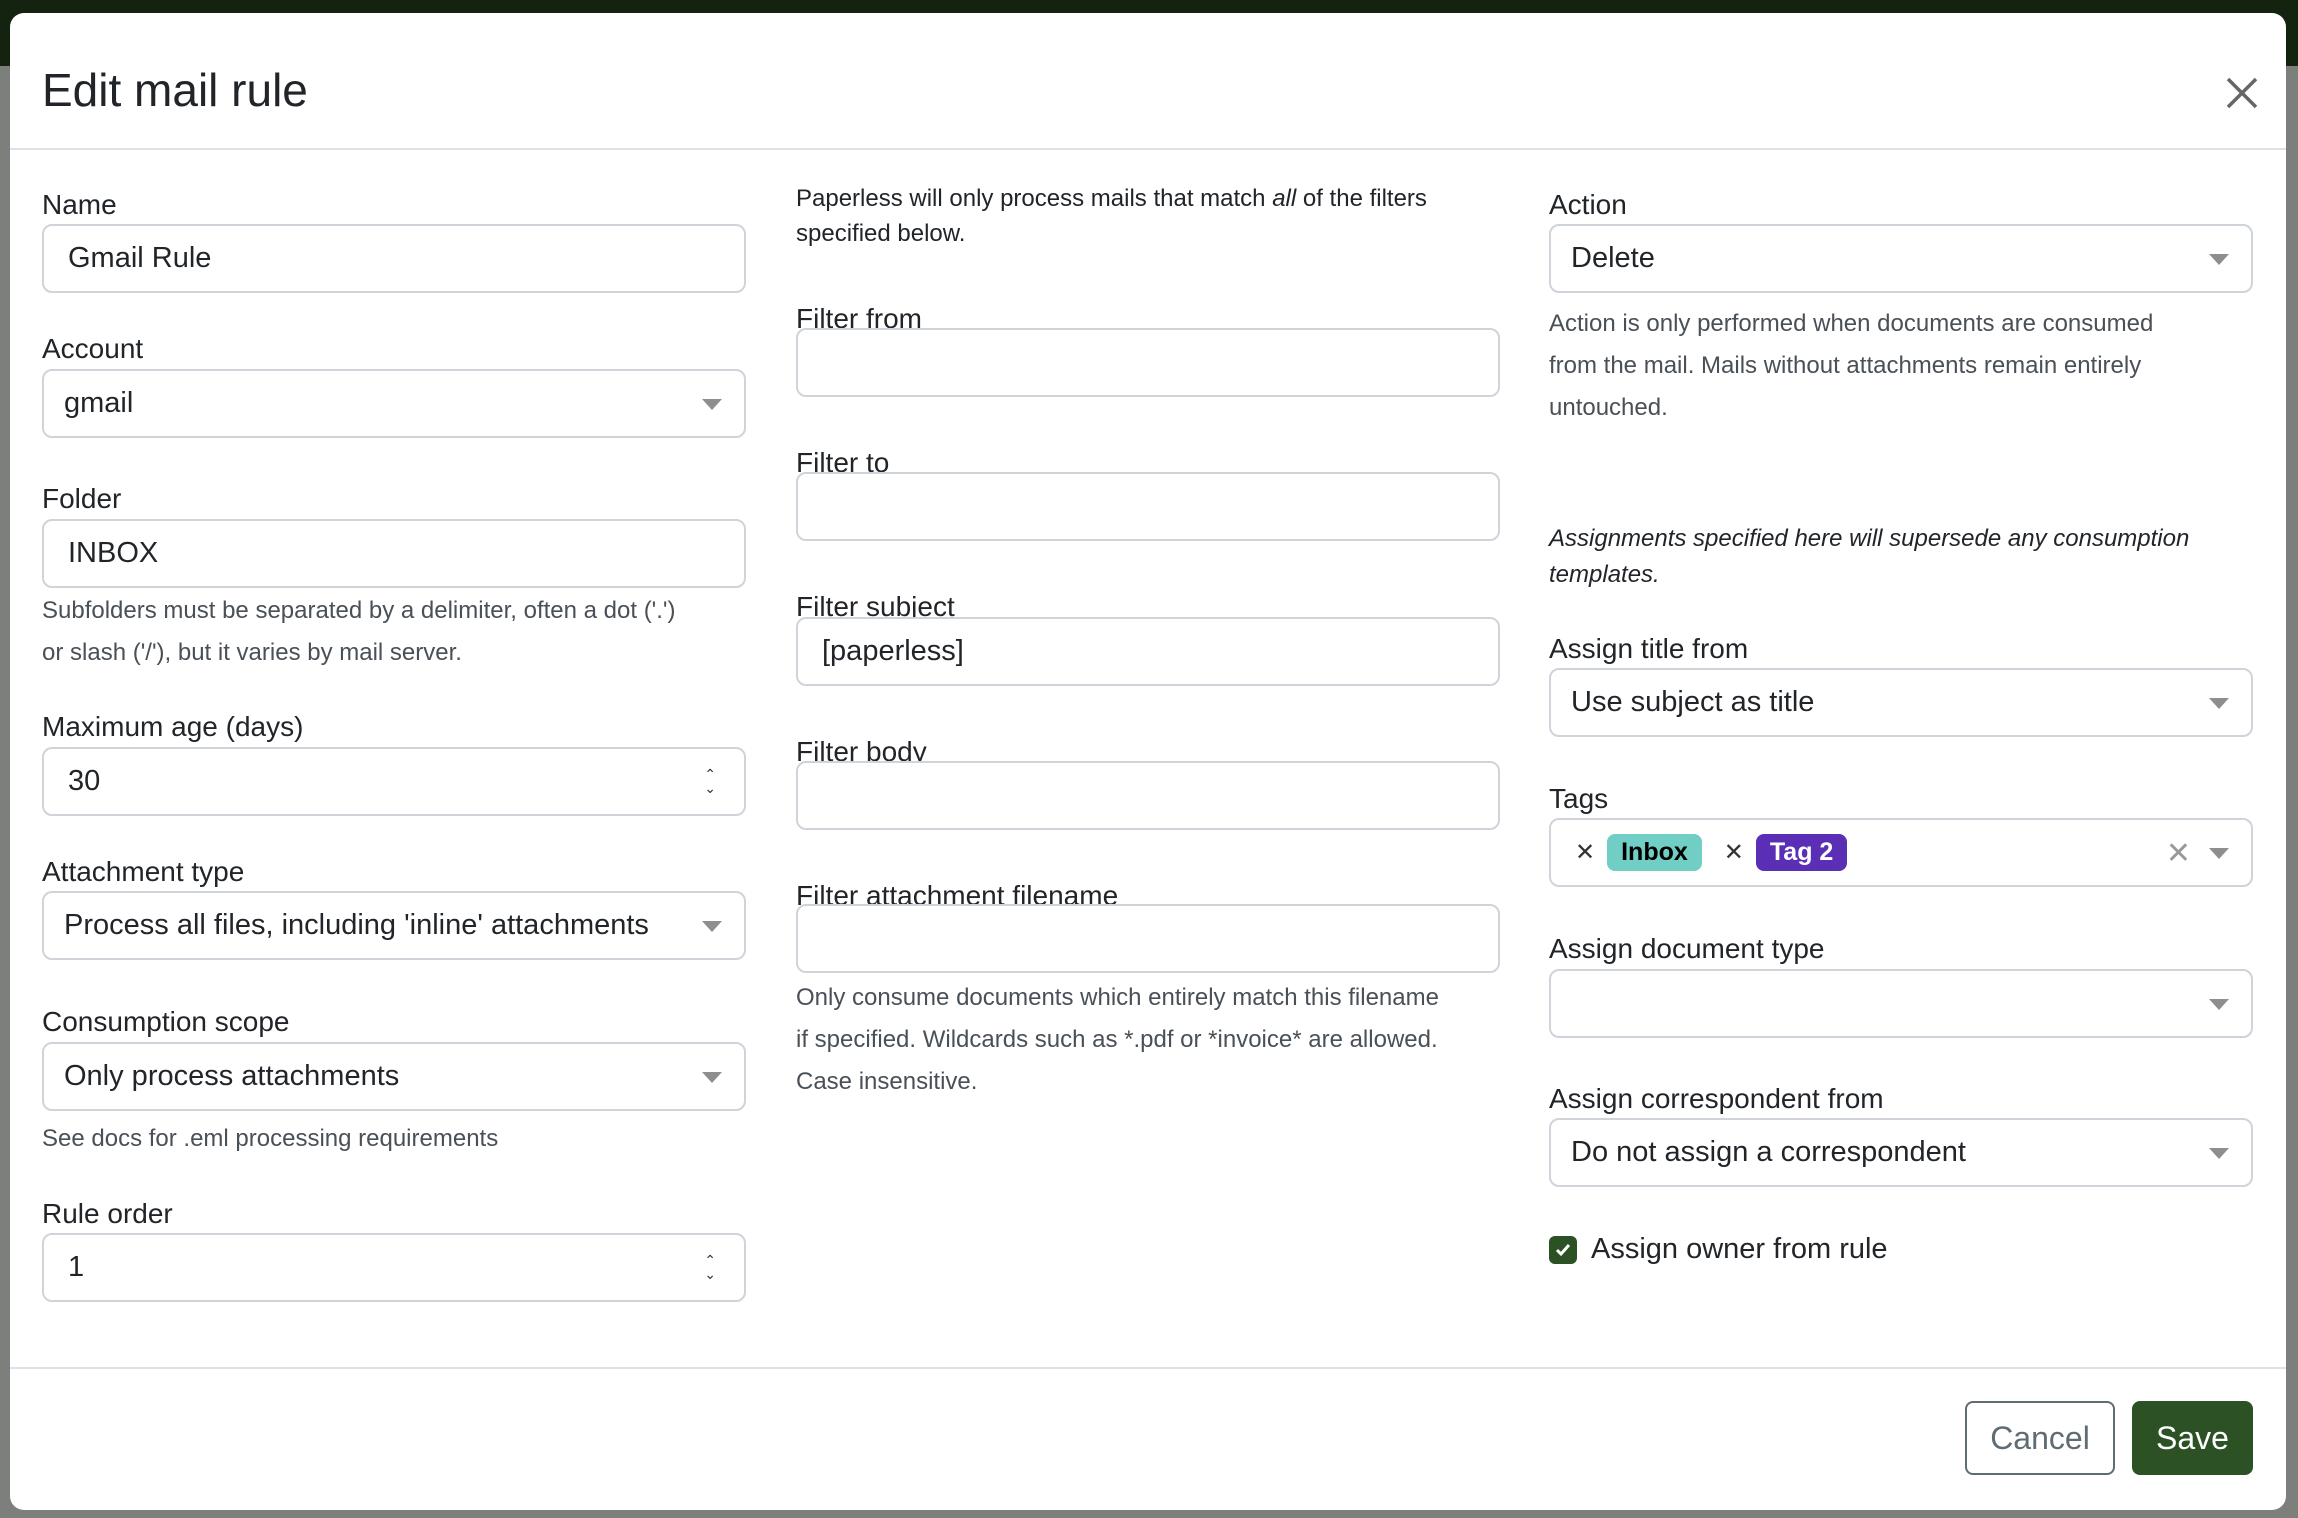 The image size is (2298, 1518). I want to click on assign-title-value: Use subject as title, so click(1693, 702).